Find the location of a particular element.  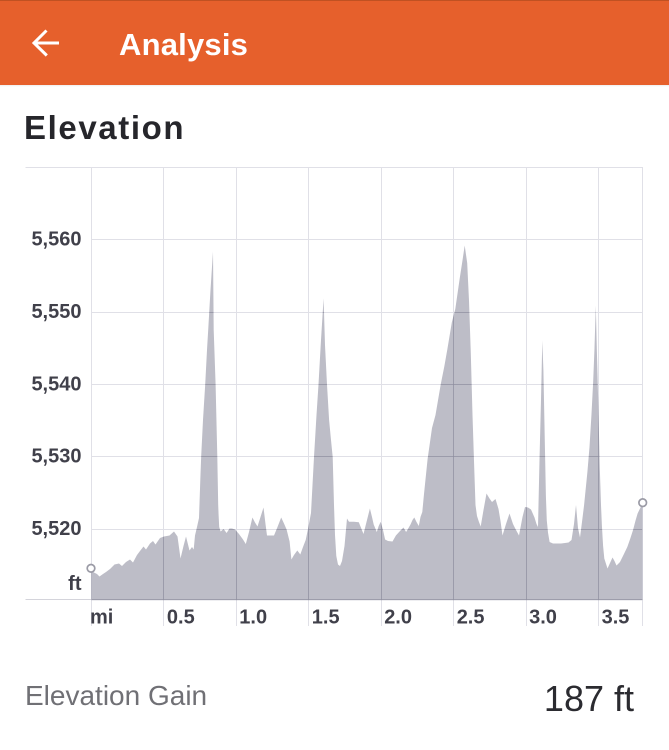

svg-text: 3.0 is located at coordinates (543, 618).